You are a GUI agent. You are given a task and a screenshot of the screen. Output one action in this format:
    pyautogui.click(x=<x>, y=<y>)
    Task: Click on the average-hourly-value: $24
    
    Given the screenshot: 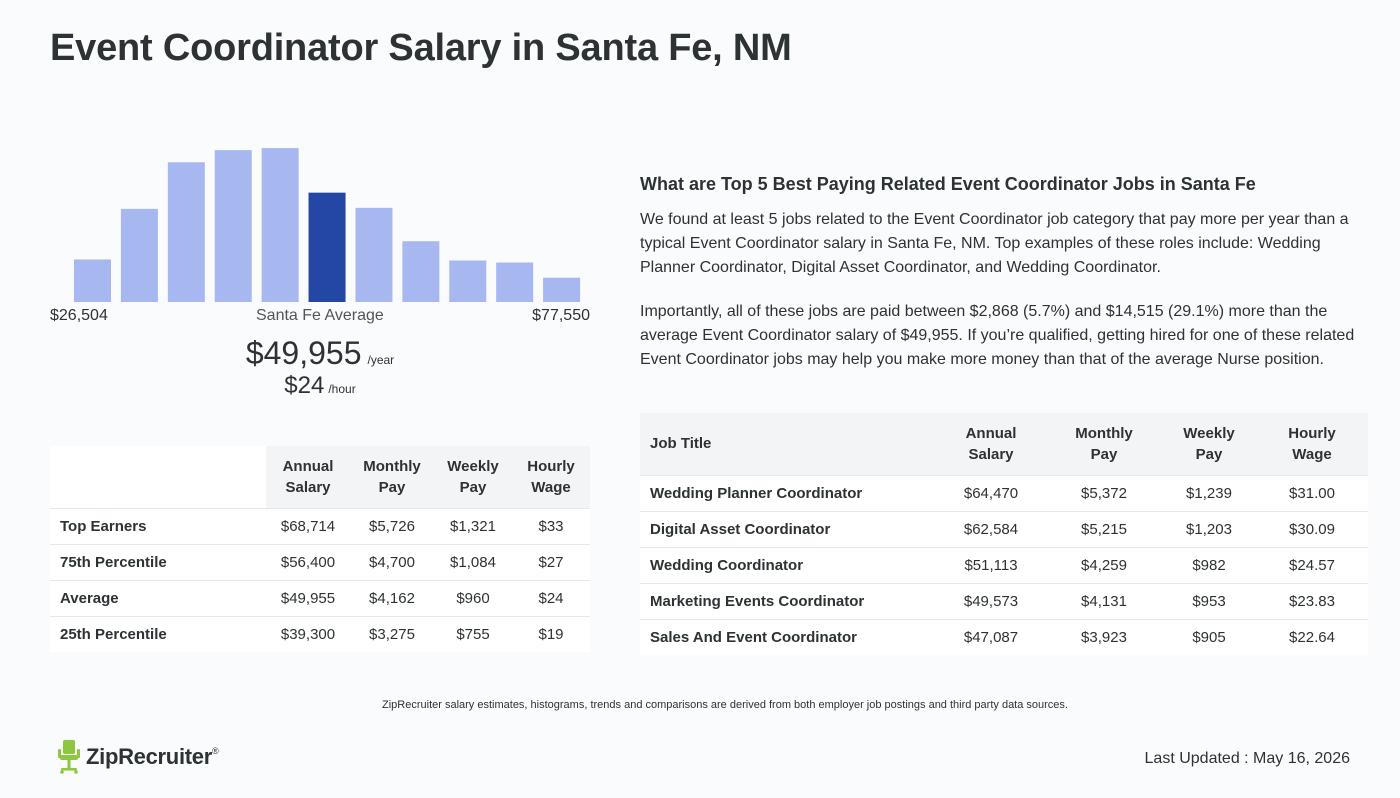 What is the action you would take?
    pyautogui.click(x=304, y=385)
    